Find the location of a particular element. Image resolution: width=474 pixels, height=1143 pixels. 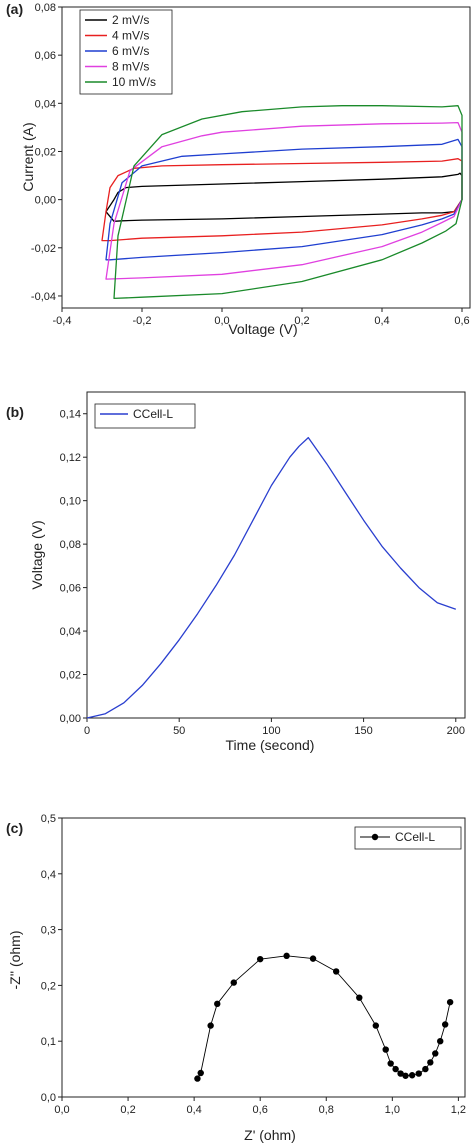

y-tick-label: -0,02 is located at coordinates (43, 249).